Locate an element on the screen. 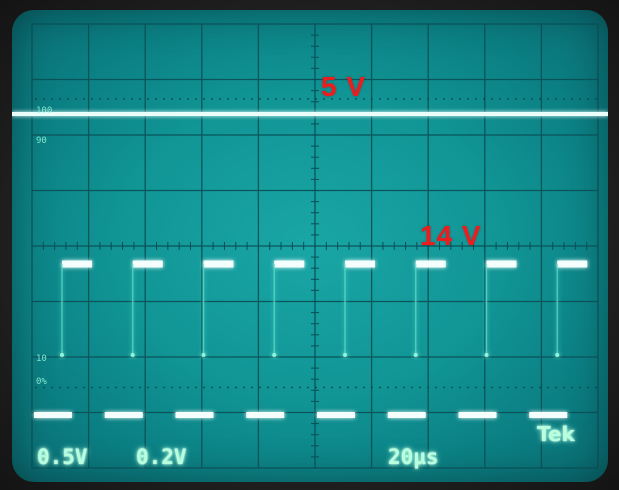  ch2-volts-readout: 0.2V is located at coordinates (161, 457).